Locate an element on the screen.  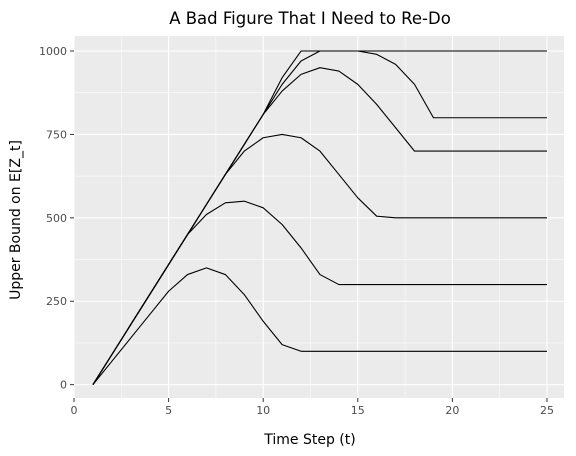
x-tick-label: 25 is located at coordinates (547, 410).